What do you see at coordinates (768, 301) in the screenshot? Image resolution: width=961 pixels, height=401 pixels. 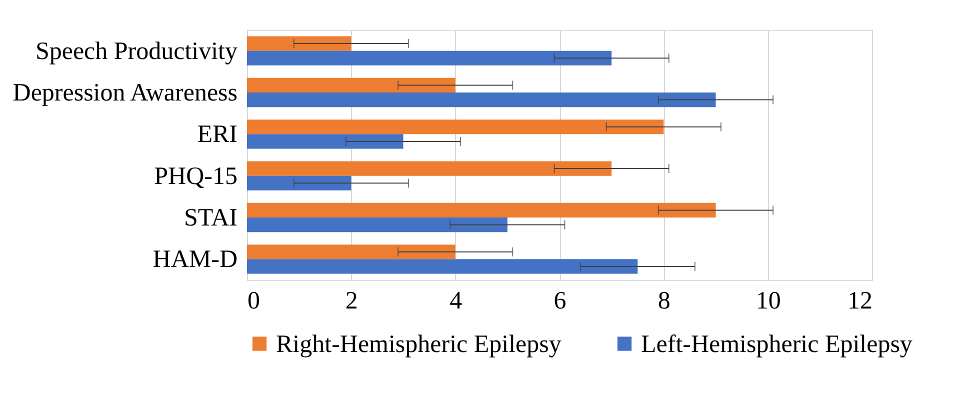 I see `x-tick-label: 10` at bounding box center [768, 301].